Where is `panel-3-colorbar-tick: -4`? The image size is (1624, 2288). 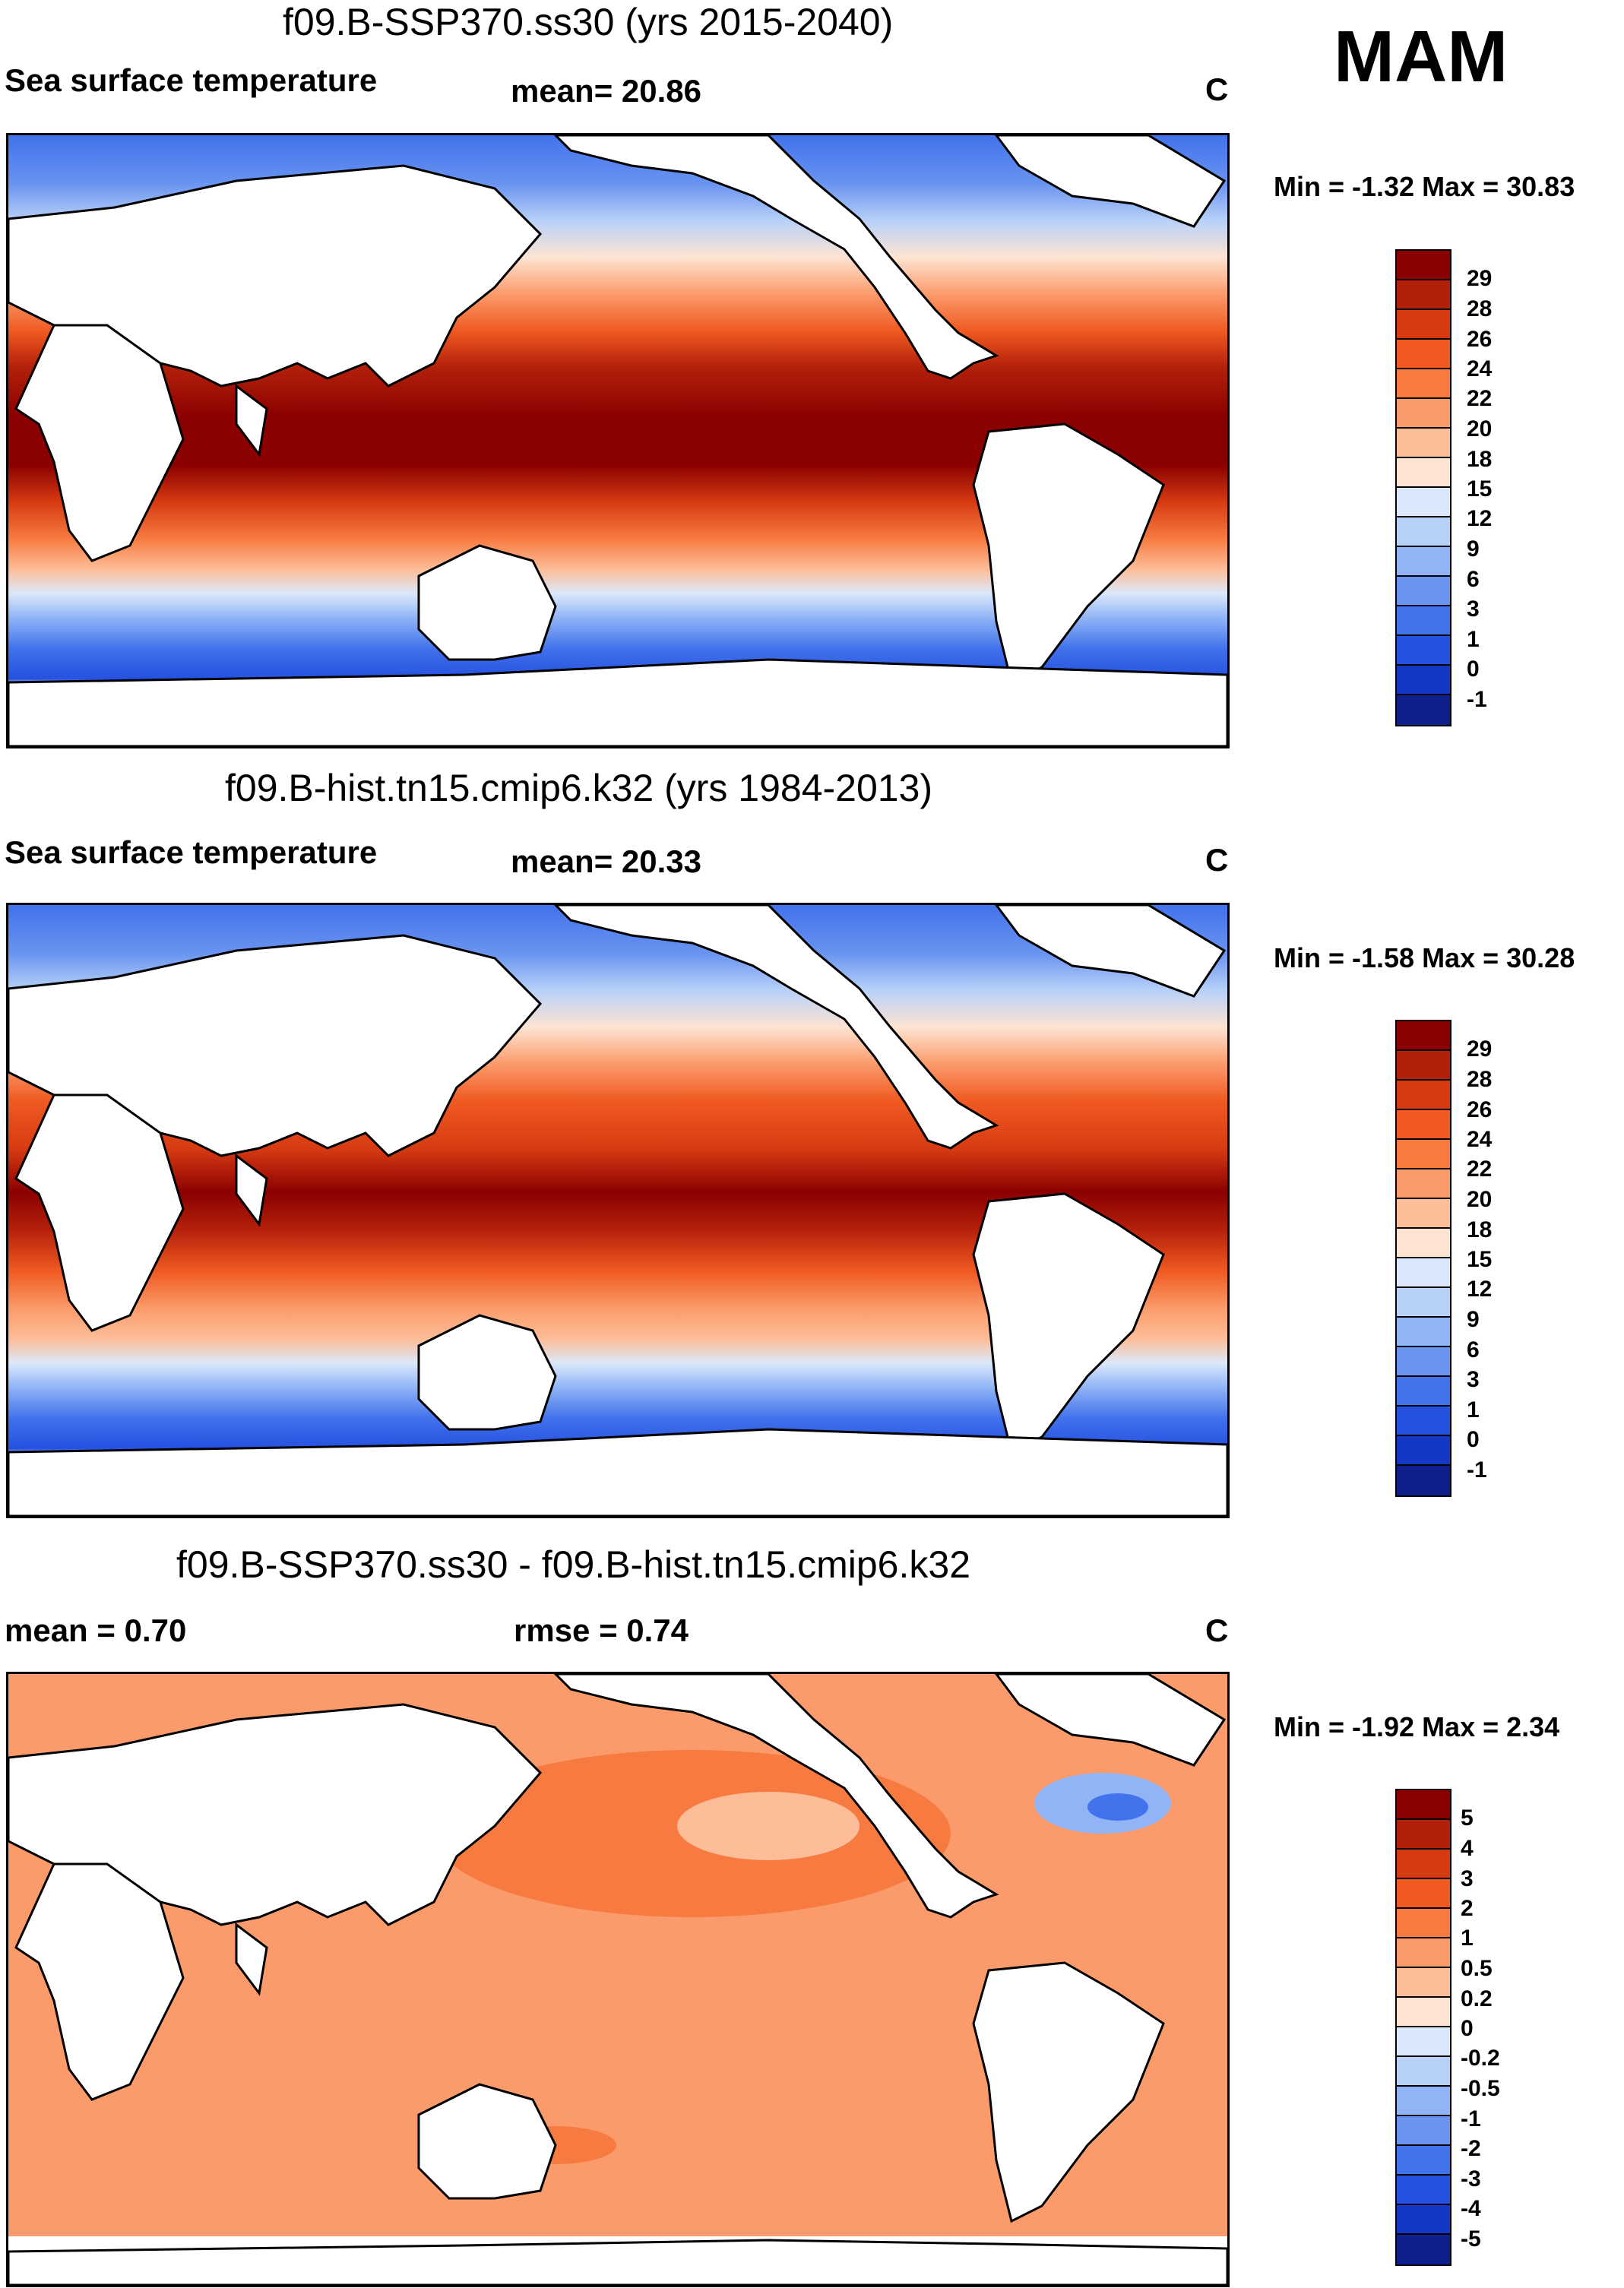
panel-3-colorbar-tick: -4 is located at coordinates (1471, 2208).